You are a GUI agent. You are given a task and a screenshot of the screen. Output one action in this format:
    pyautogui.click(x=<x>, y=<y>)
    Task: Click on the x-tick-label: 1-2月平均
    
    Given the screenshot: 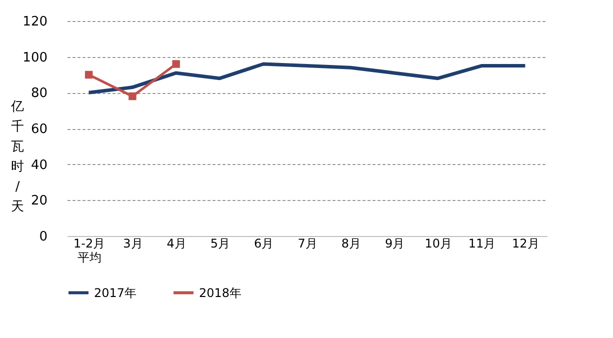 What is the action you would take?
    pyautogui.click(x=90, y=250)
    